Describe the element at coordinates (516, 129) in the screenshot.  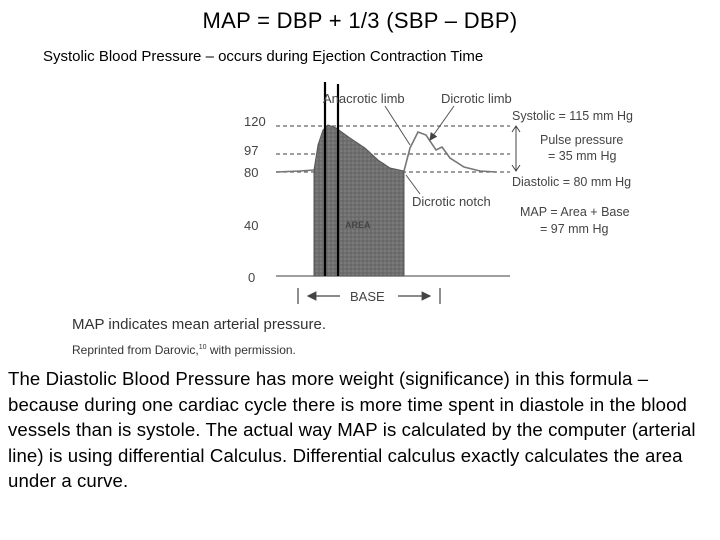
I see `bracket-top-arrow` at that location.